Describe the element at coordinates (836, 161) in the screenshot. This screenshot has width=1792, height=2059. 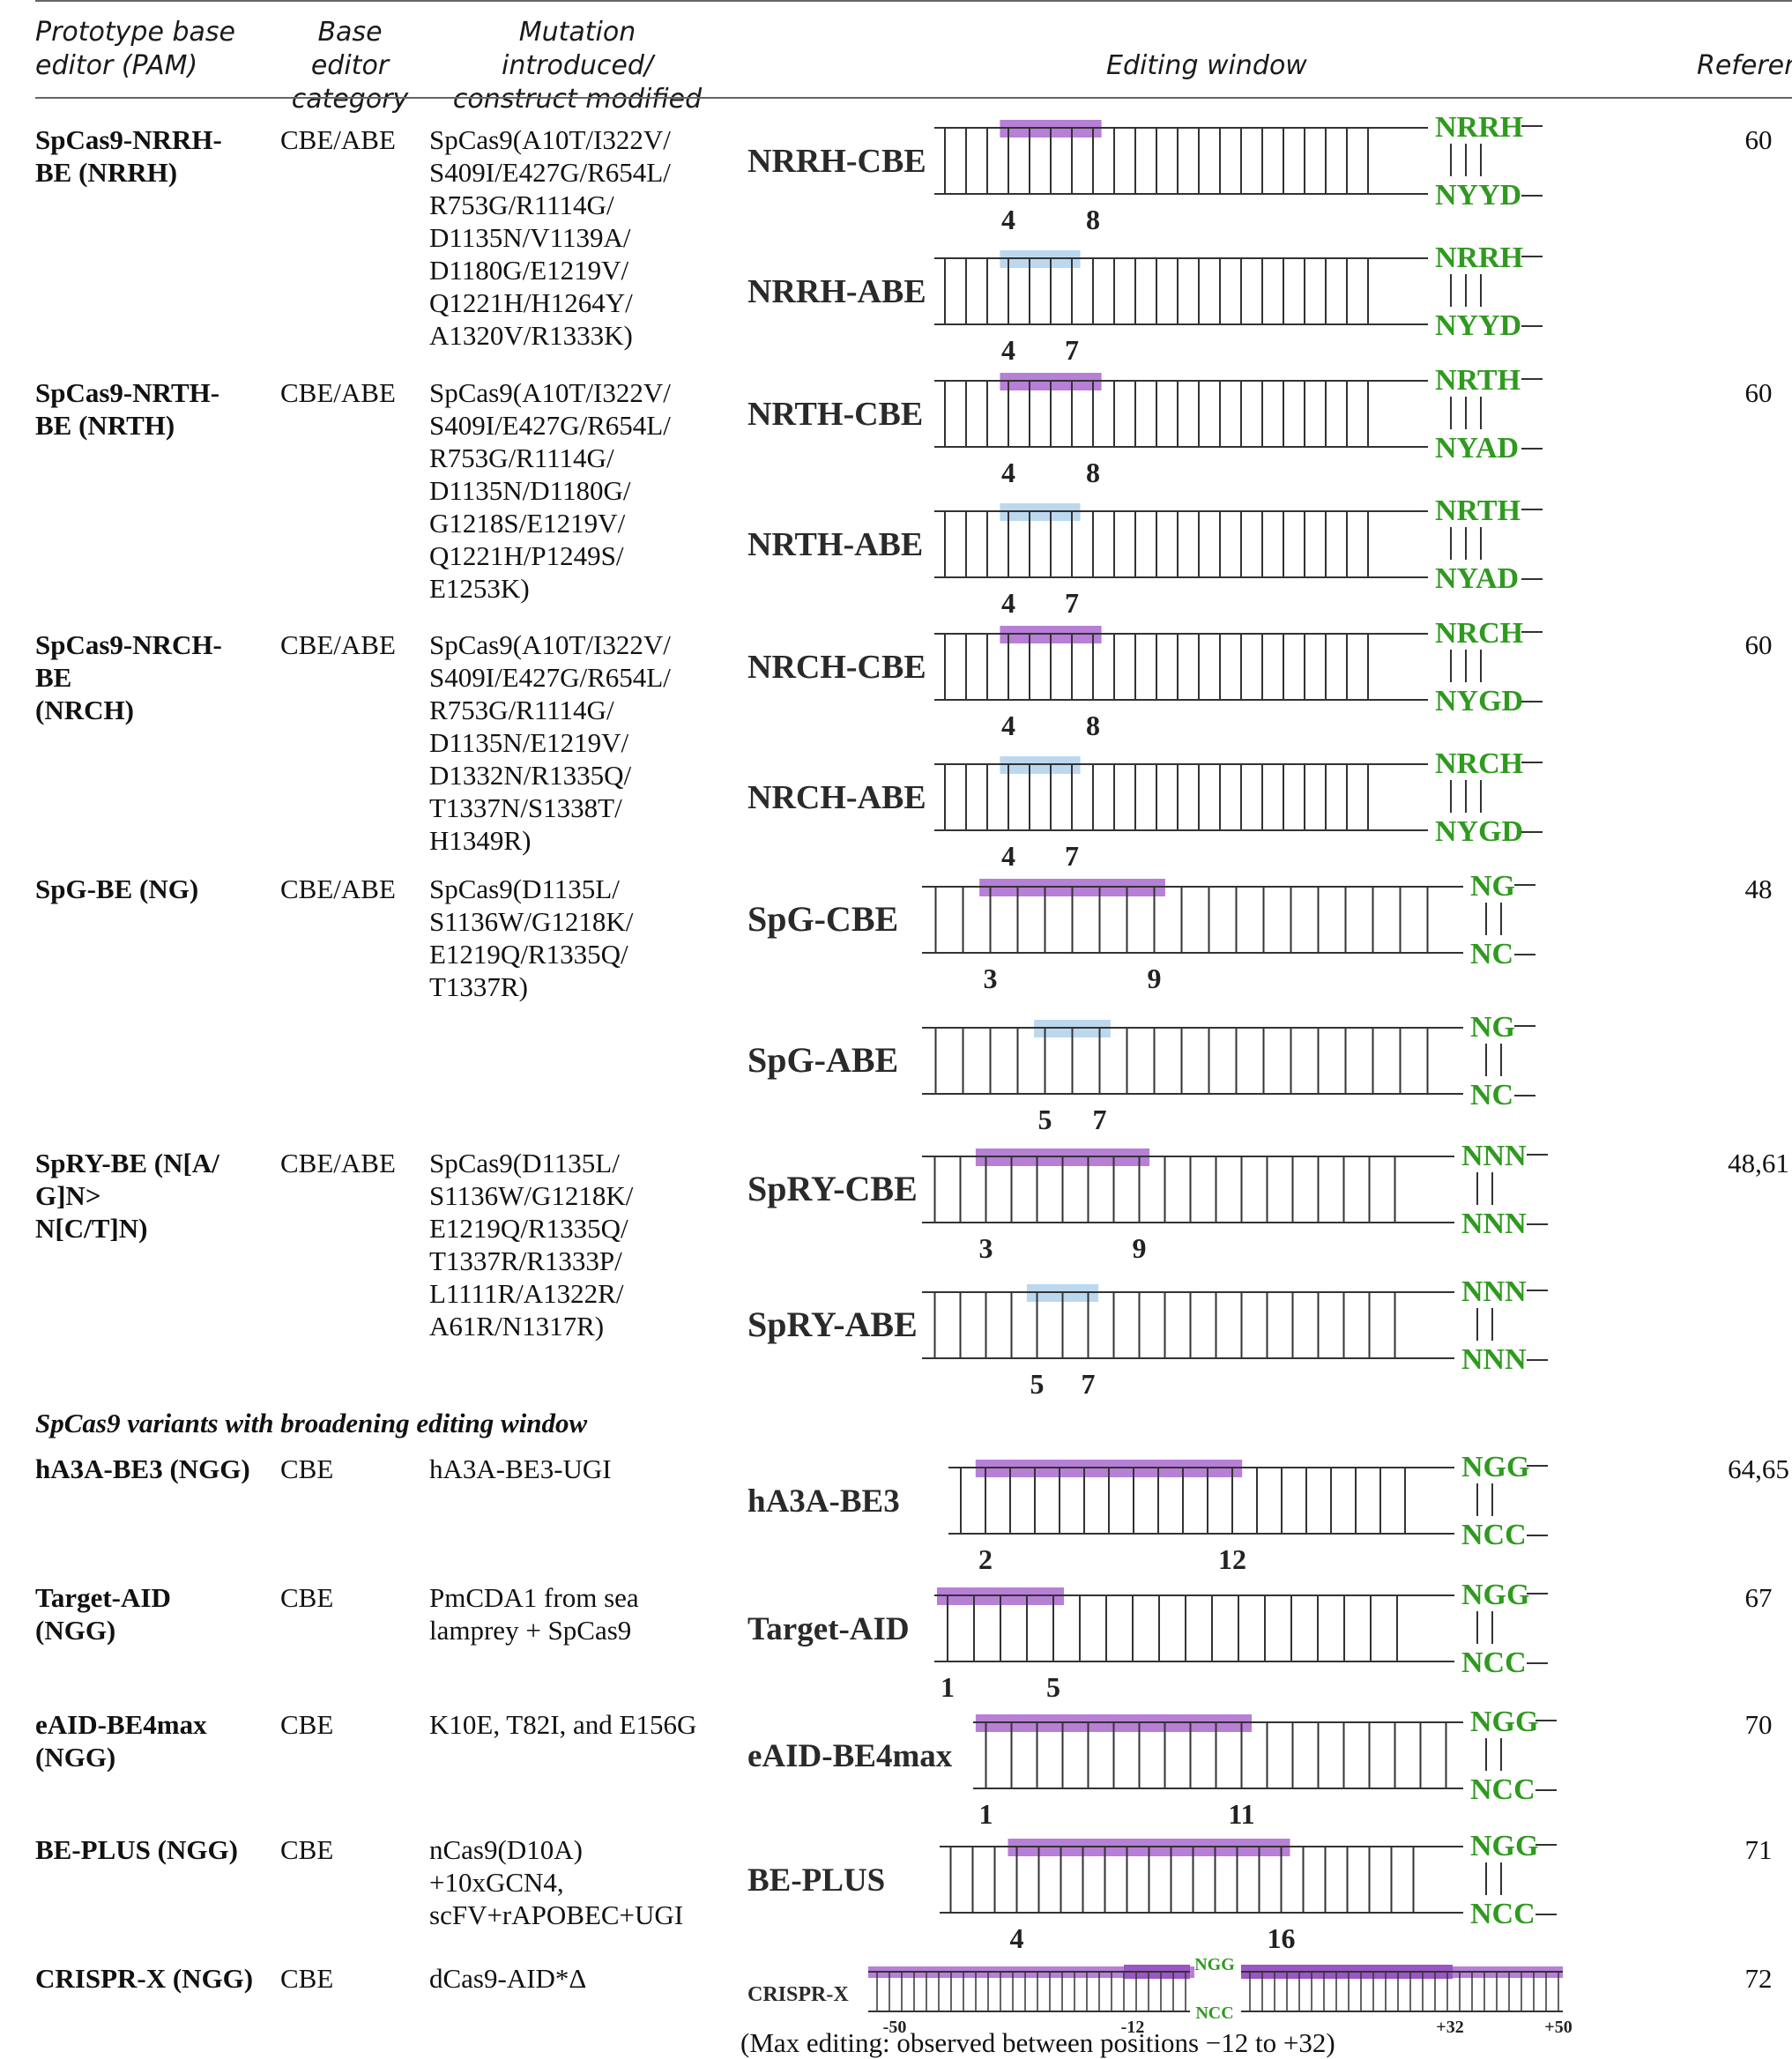
I see `diagram-label: NRRH-CBE` at that location.